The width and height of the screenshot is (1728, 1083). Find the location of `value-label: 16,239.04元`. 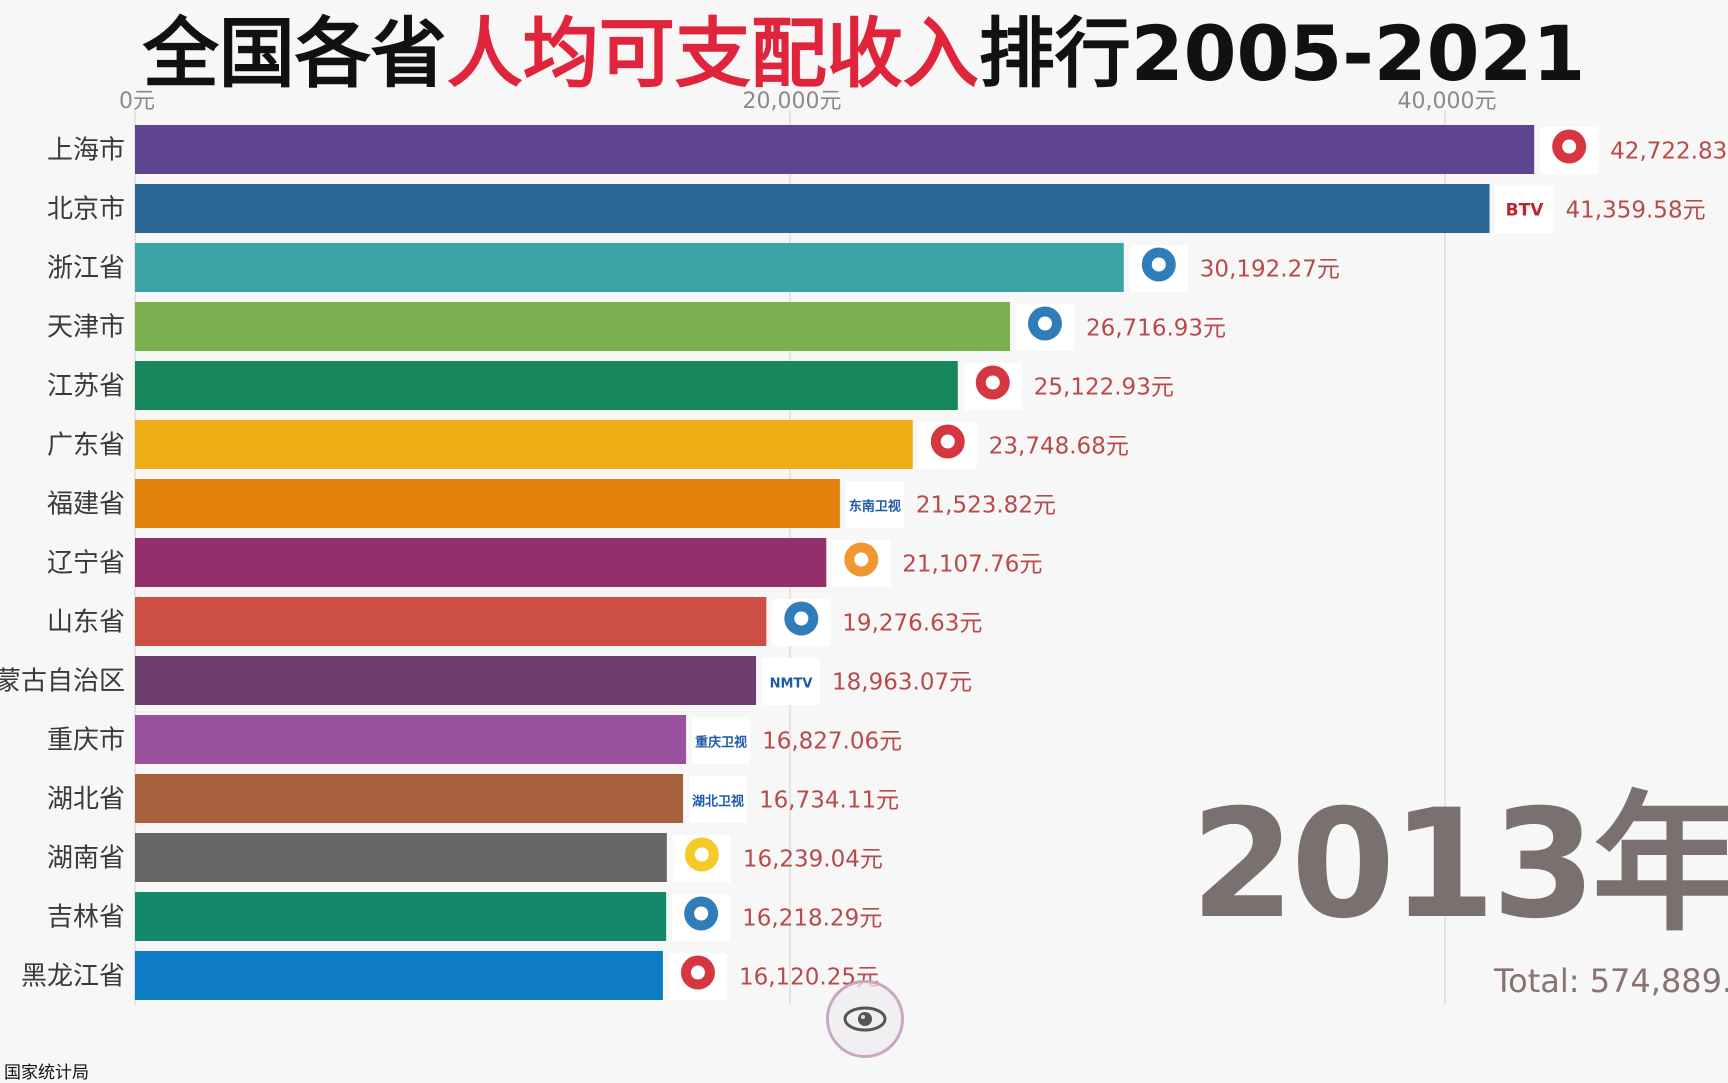

value-label: 16,239.04元 is located at coordinates (813, 860).